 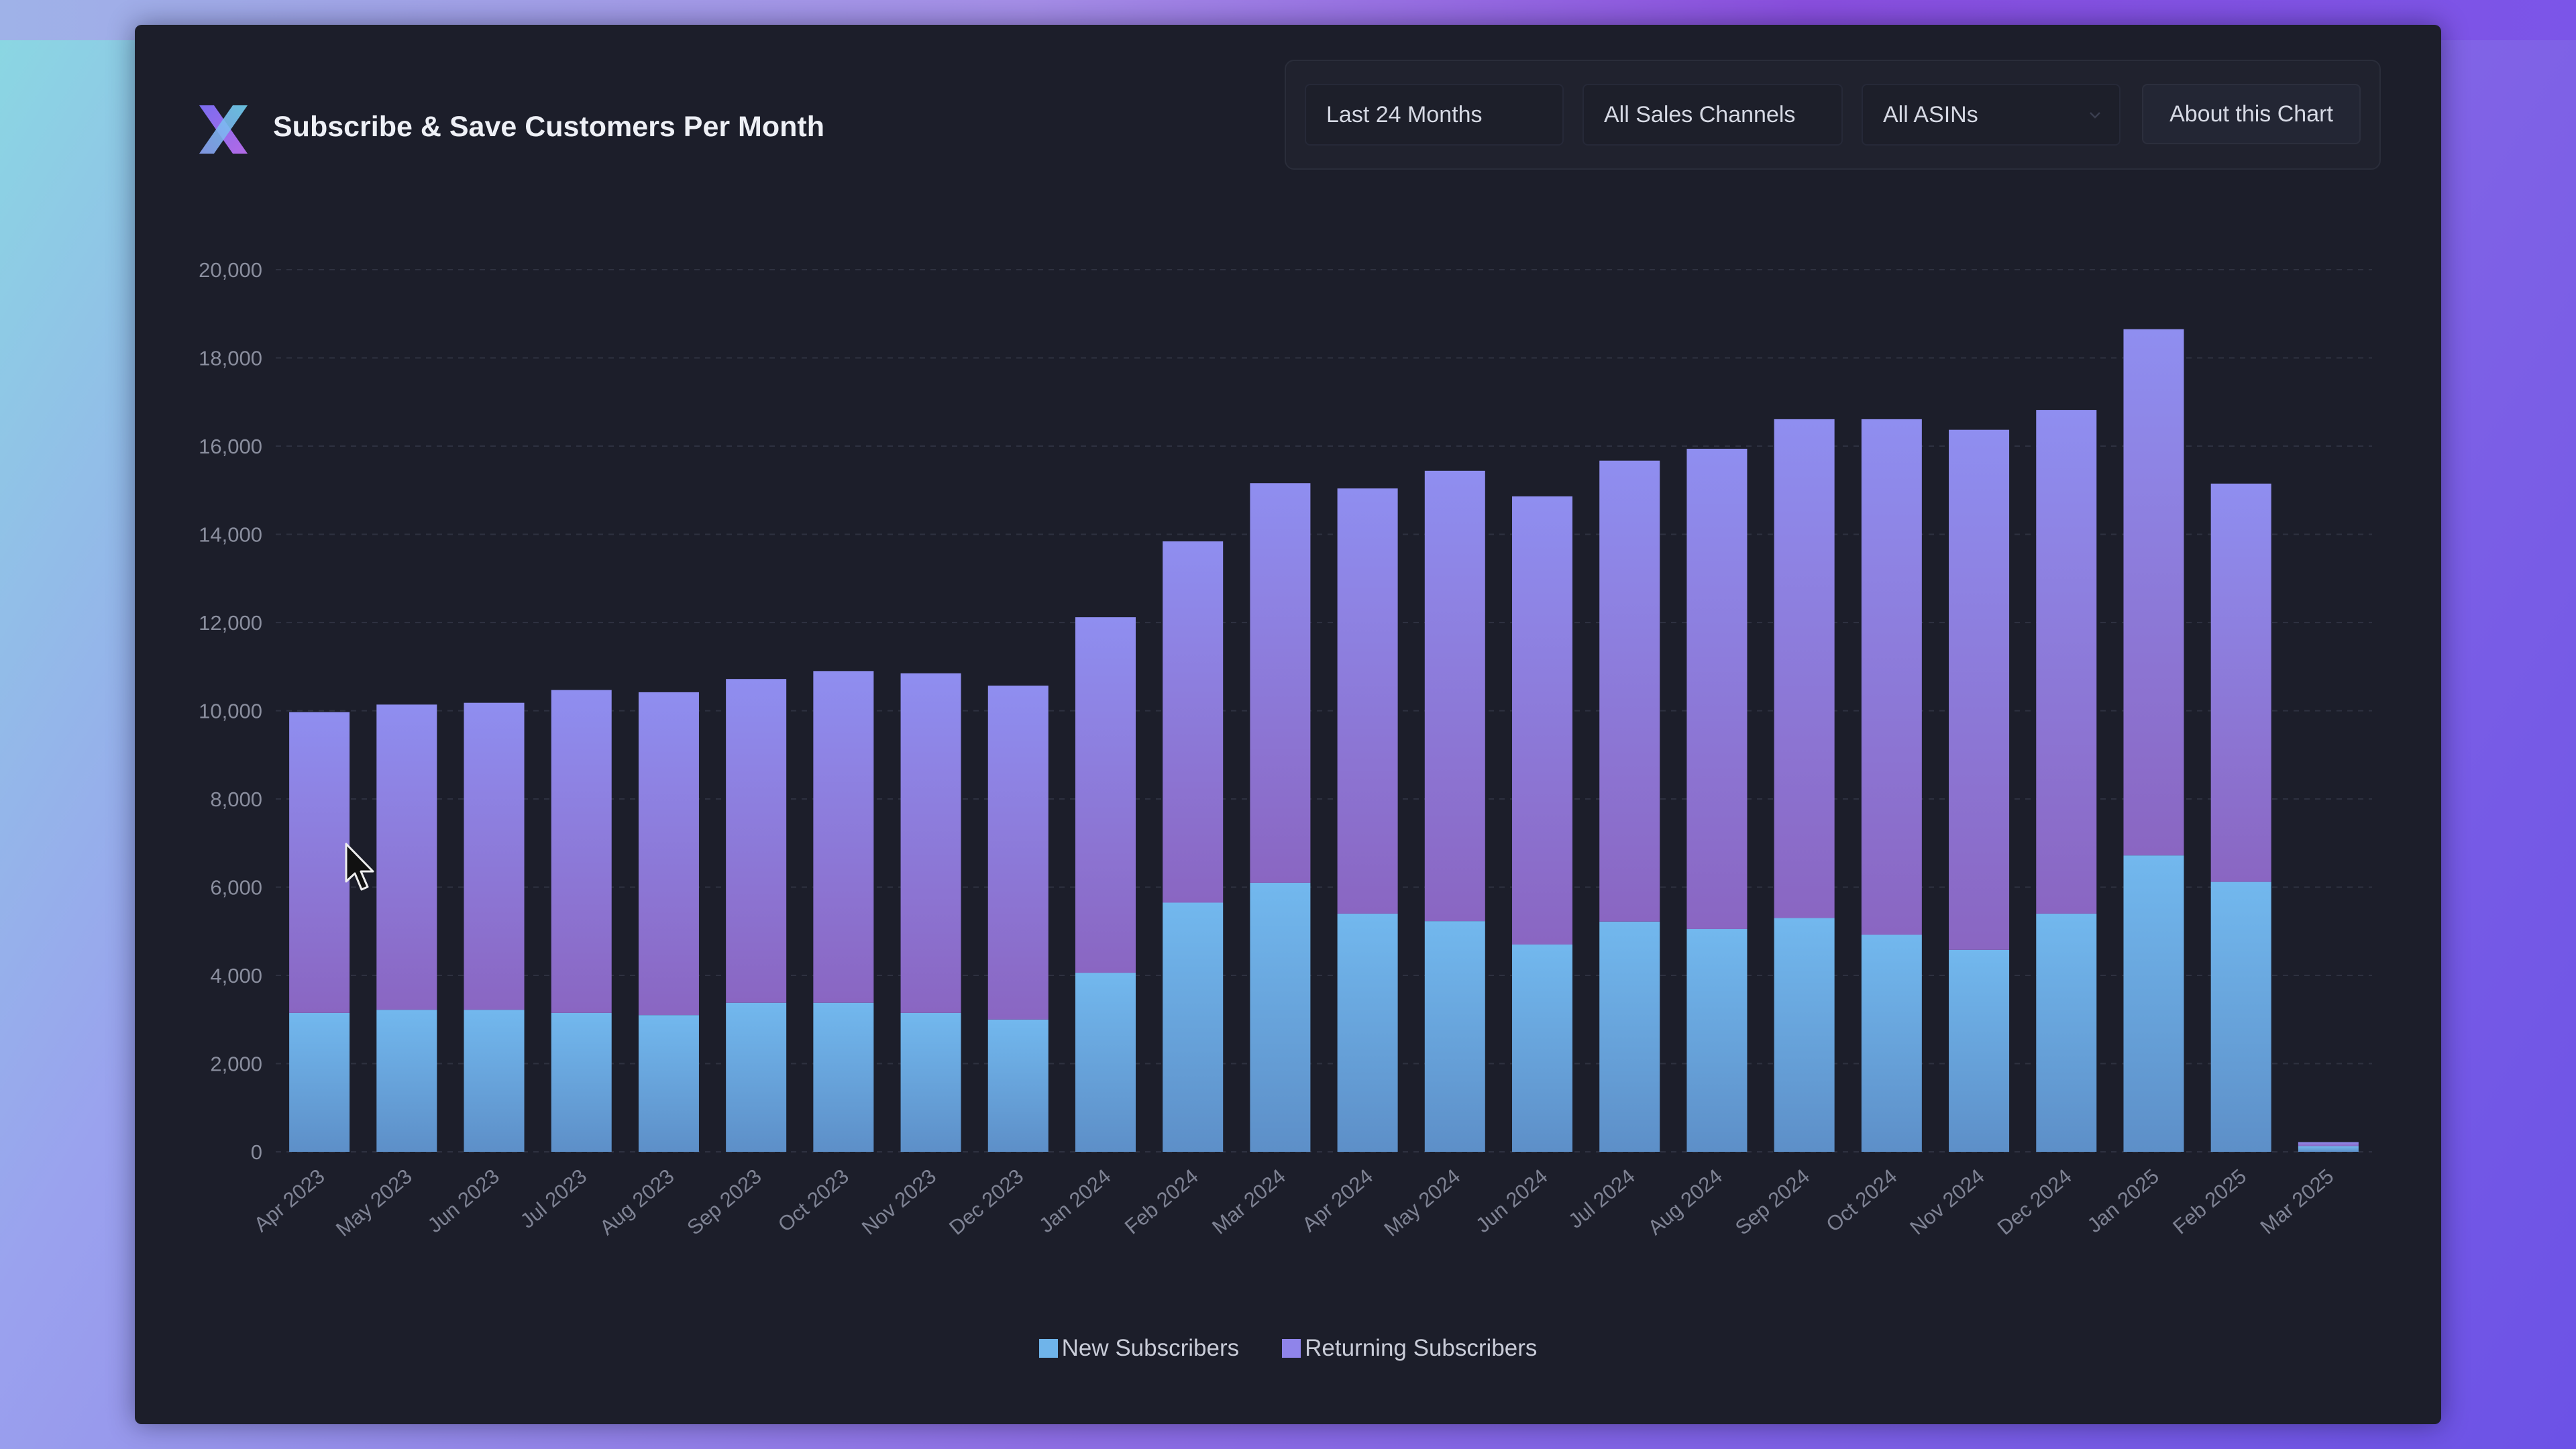 What do you see at coordinates (1601, 1199) in the screenshot?
I see `x-tick-label: Jul 2024` at bounding box center [1601, 1199].